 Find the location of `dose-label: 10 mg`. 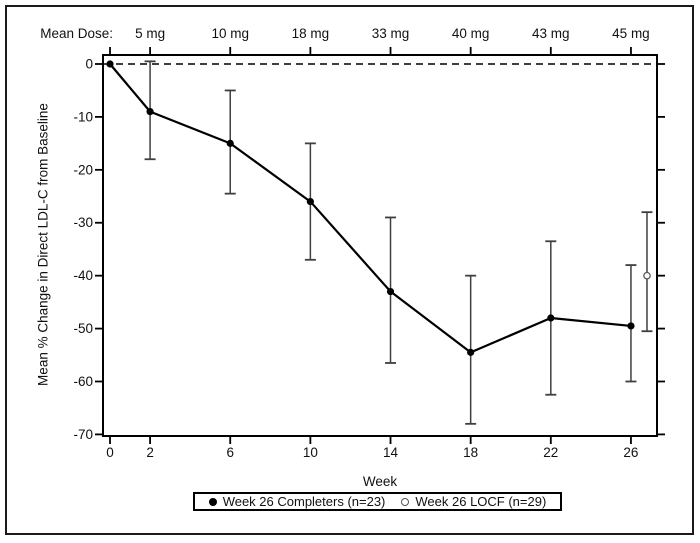

dose-label: 10 mg is located at coordinates (230, 33).